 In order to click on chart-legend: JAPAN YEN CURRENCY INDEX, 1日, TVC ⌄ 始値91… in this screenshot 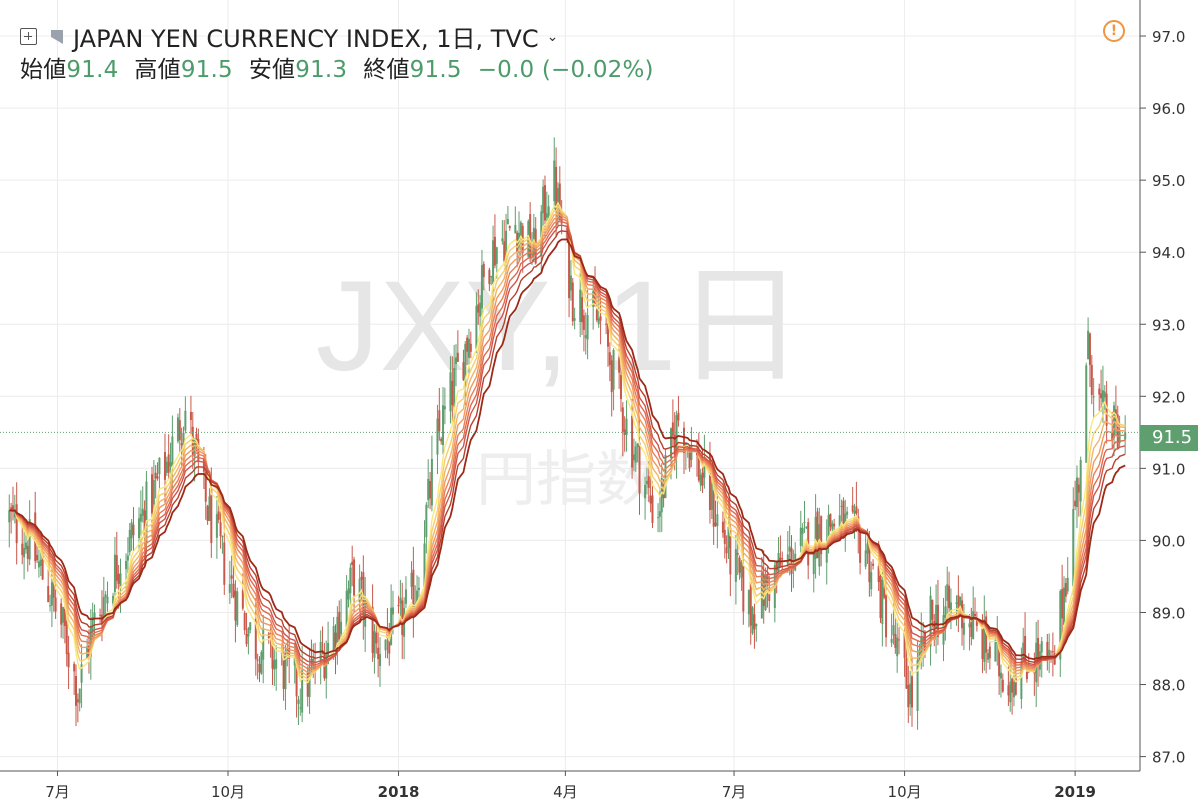, I will do `click(570, 49)`.